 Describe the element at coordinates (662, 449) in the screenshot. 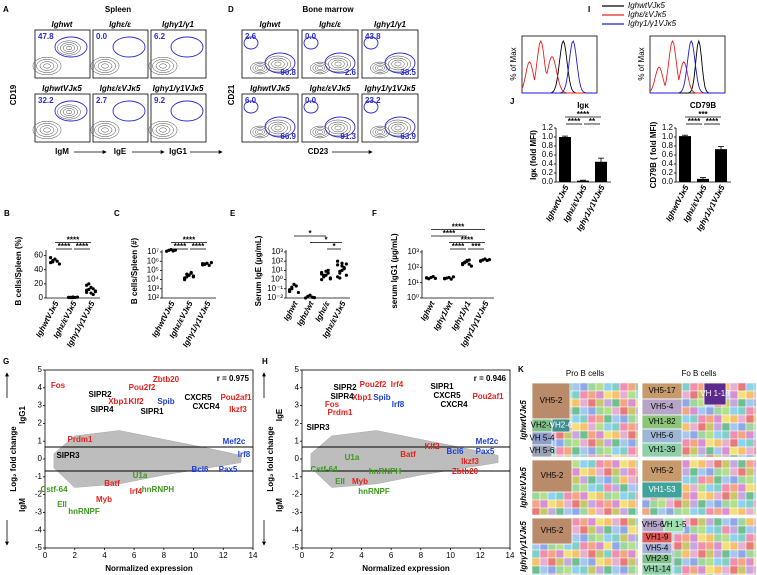

I see `segment-label: VH1-39` at that location.